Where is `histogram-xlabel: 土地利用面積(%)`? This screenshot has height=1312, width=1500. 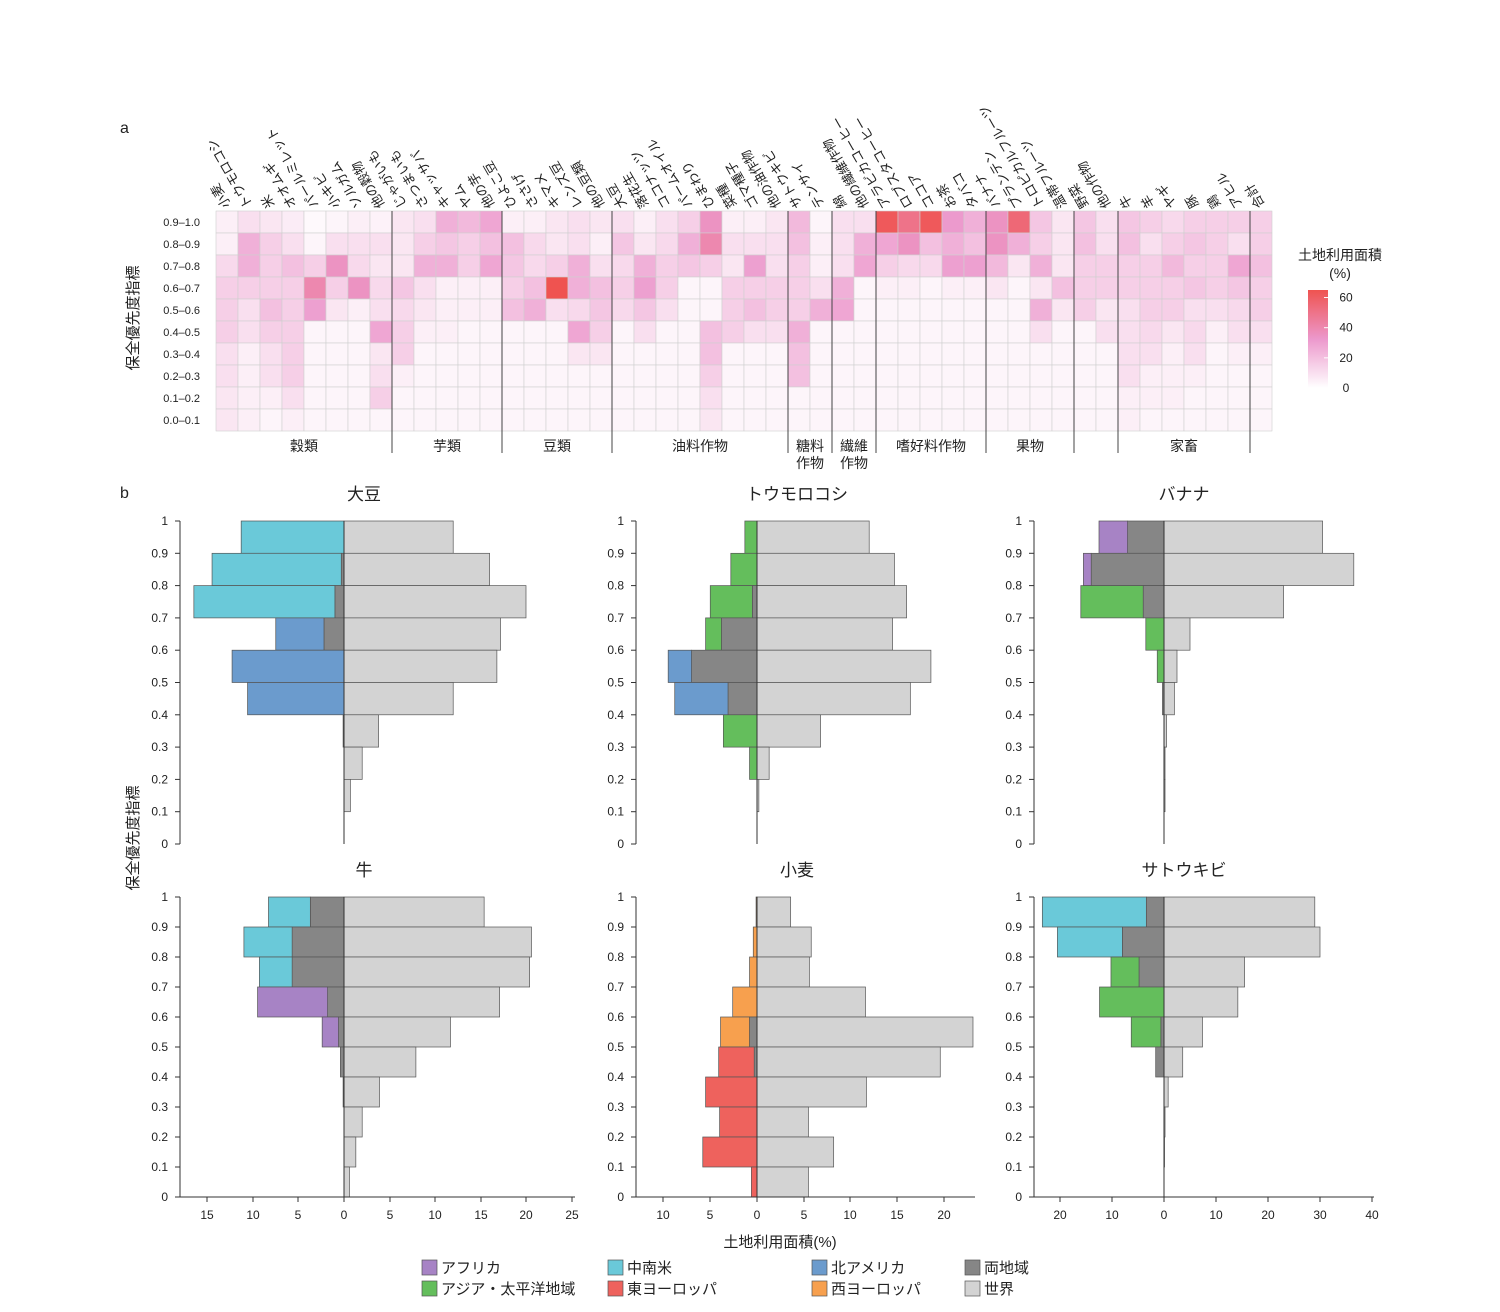 histogram-xlabel: 土地利用面積(%) is located at coordinates (779, 1242).